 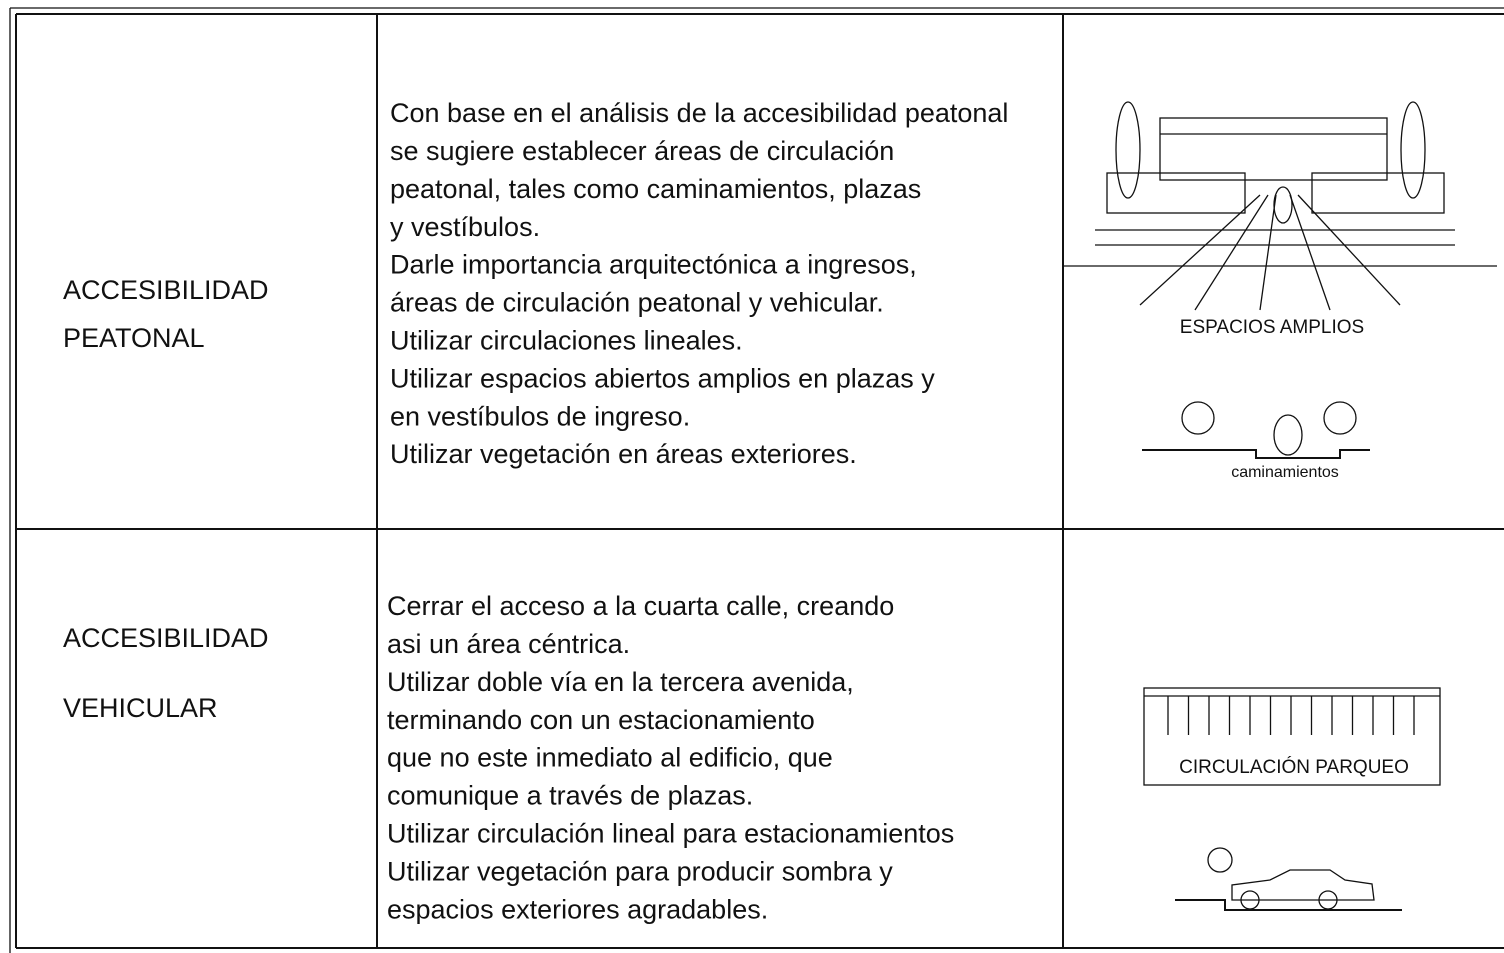 What do you see at coordinates (570, 796) in the screenshot?
I see `text-line: comunique a través de plazas.` at bounding box center [570, 796].